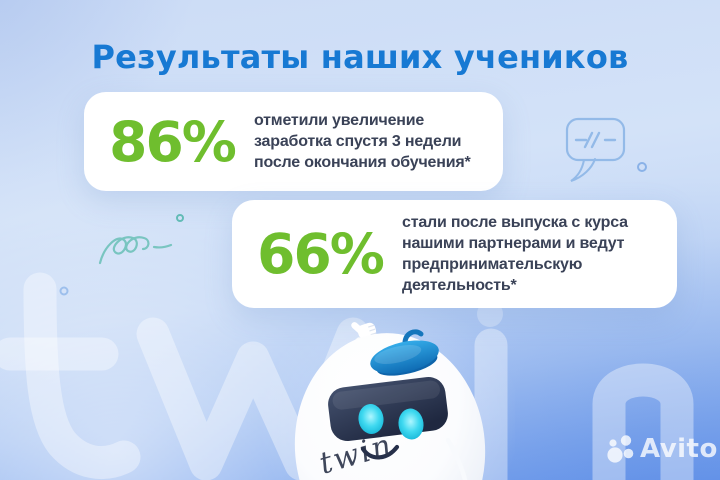  I want to click on avito-logo-text: Avito, so click(679, 449).